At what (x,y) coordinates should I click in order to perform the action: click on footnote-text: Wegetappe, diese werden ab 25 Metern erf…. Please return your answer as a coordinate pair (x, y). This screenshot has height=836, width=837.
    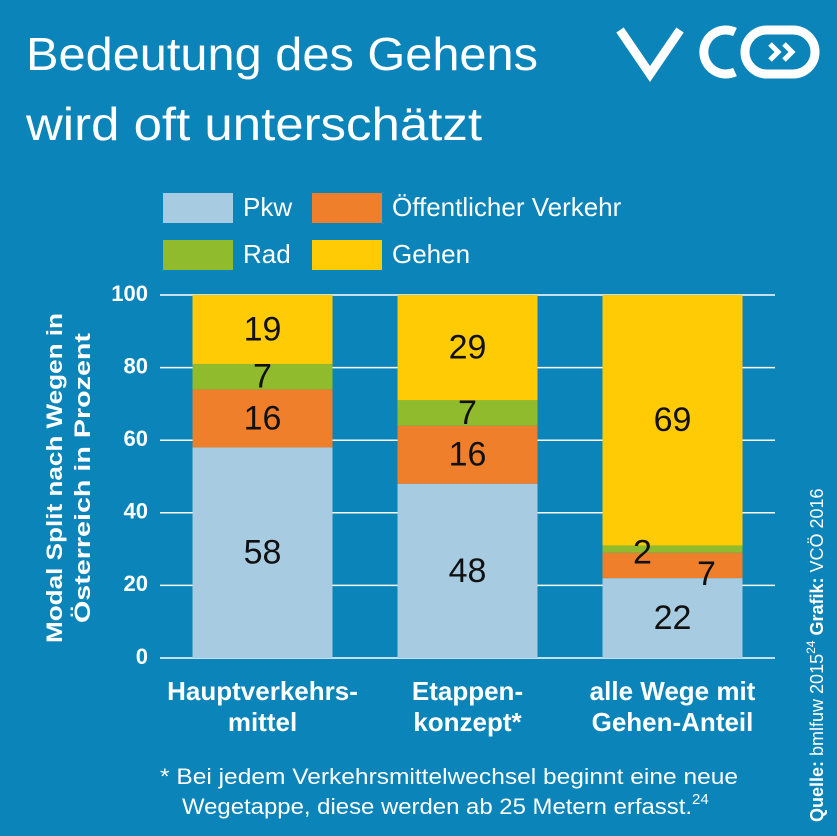
    Looking at the image, I should click on (437, 806).